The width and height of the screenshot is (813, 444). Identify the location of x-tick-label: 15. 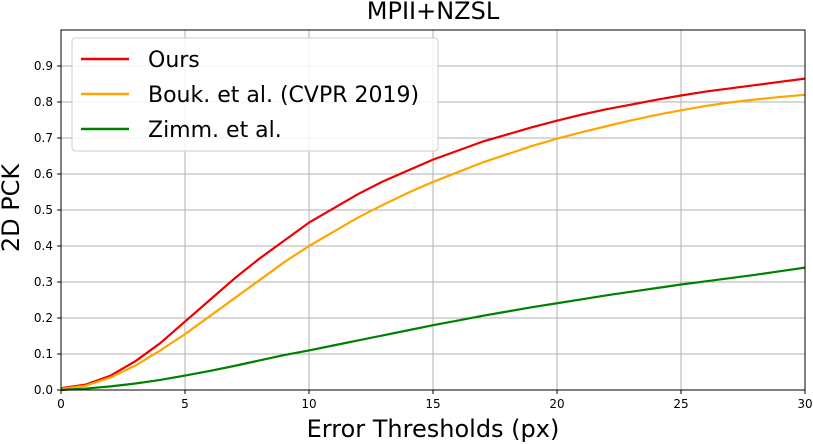
(432, 404).